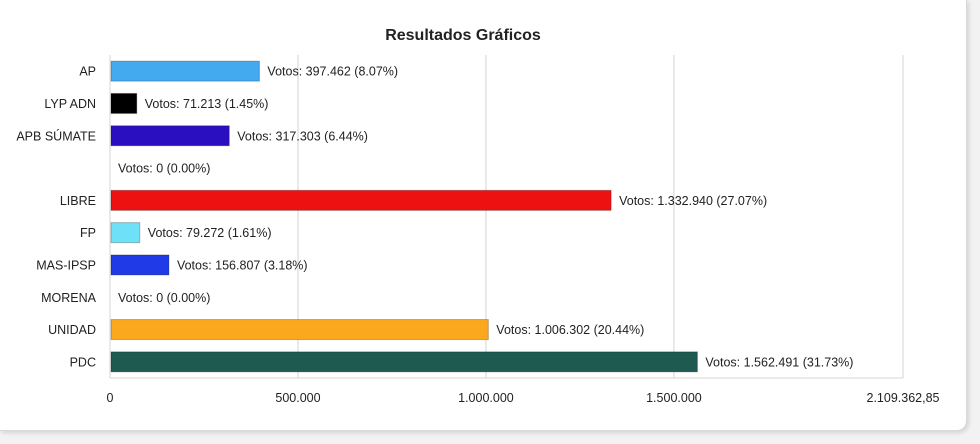 The height and width of the screenshot is (444, 980). I want to click on data-label: Votos: 1.006.302 (20.44%), so click(570, 330).